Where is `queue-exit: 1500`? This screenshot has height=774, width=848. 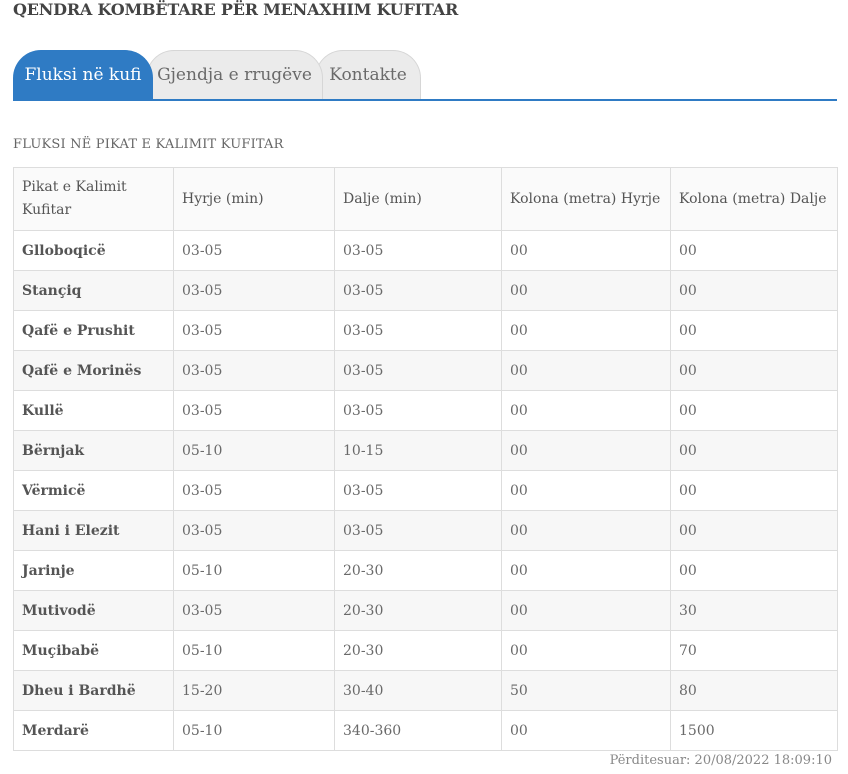 queue-exit: 1500 is located at coordinates (754, 730).